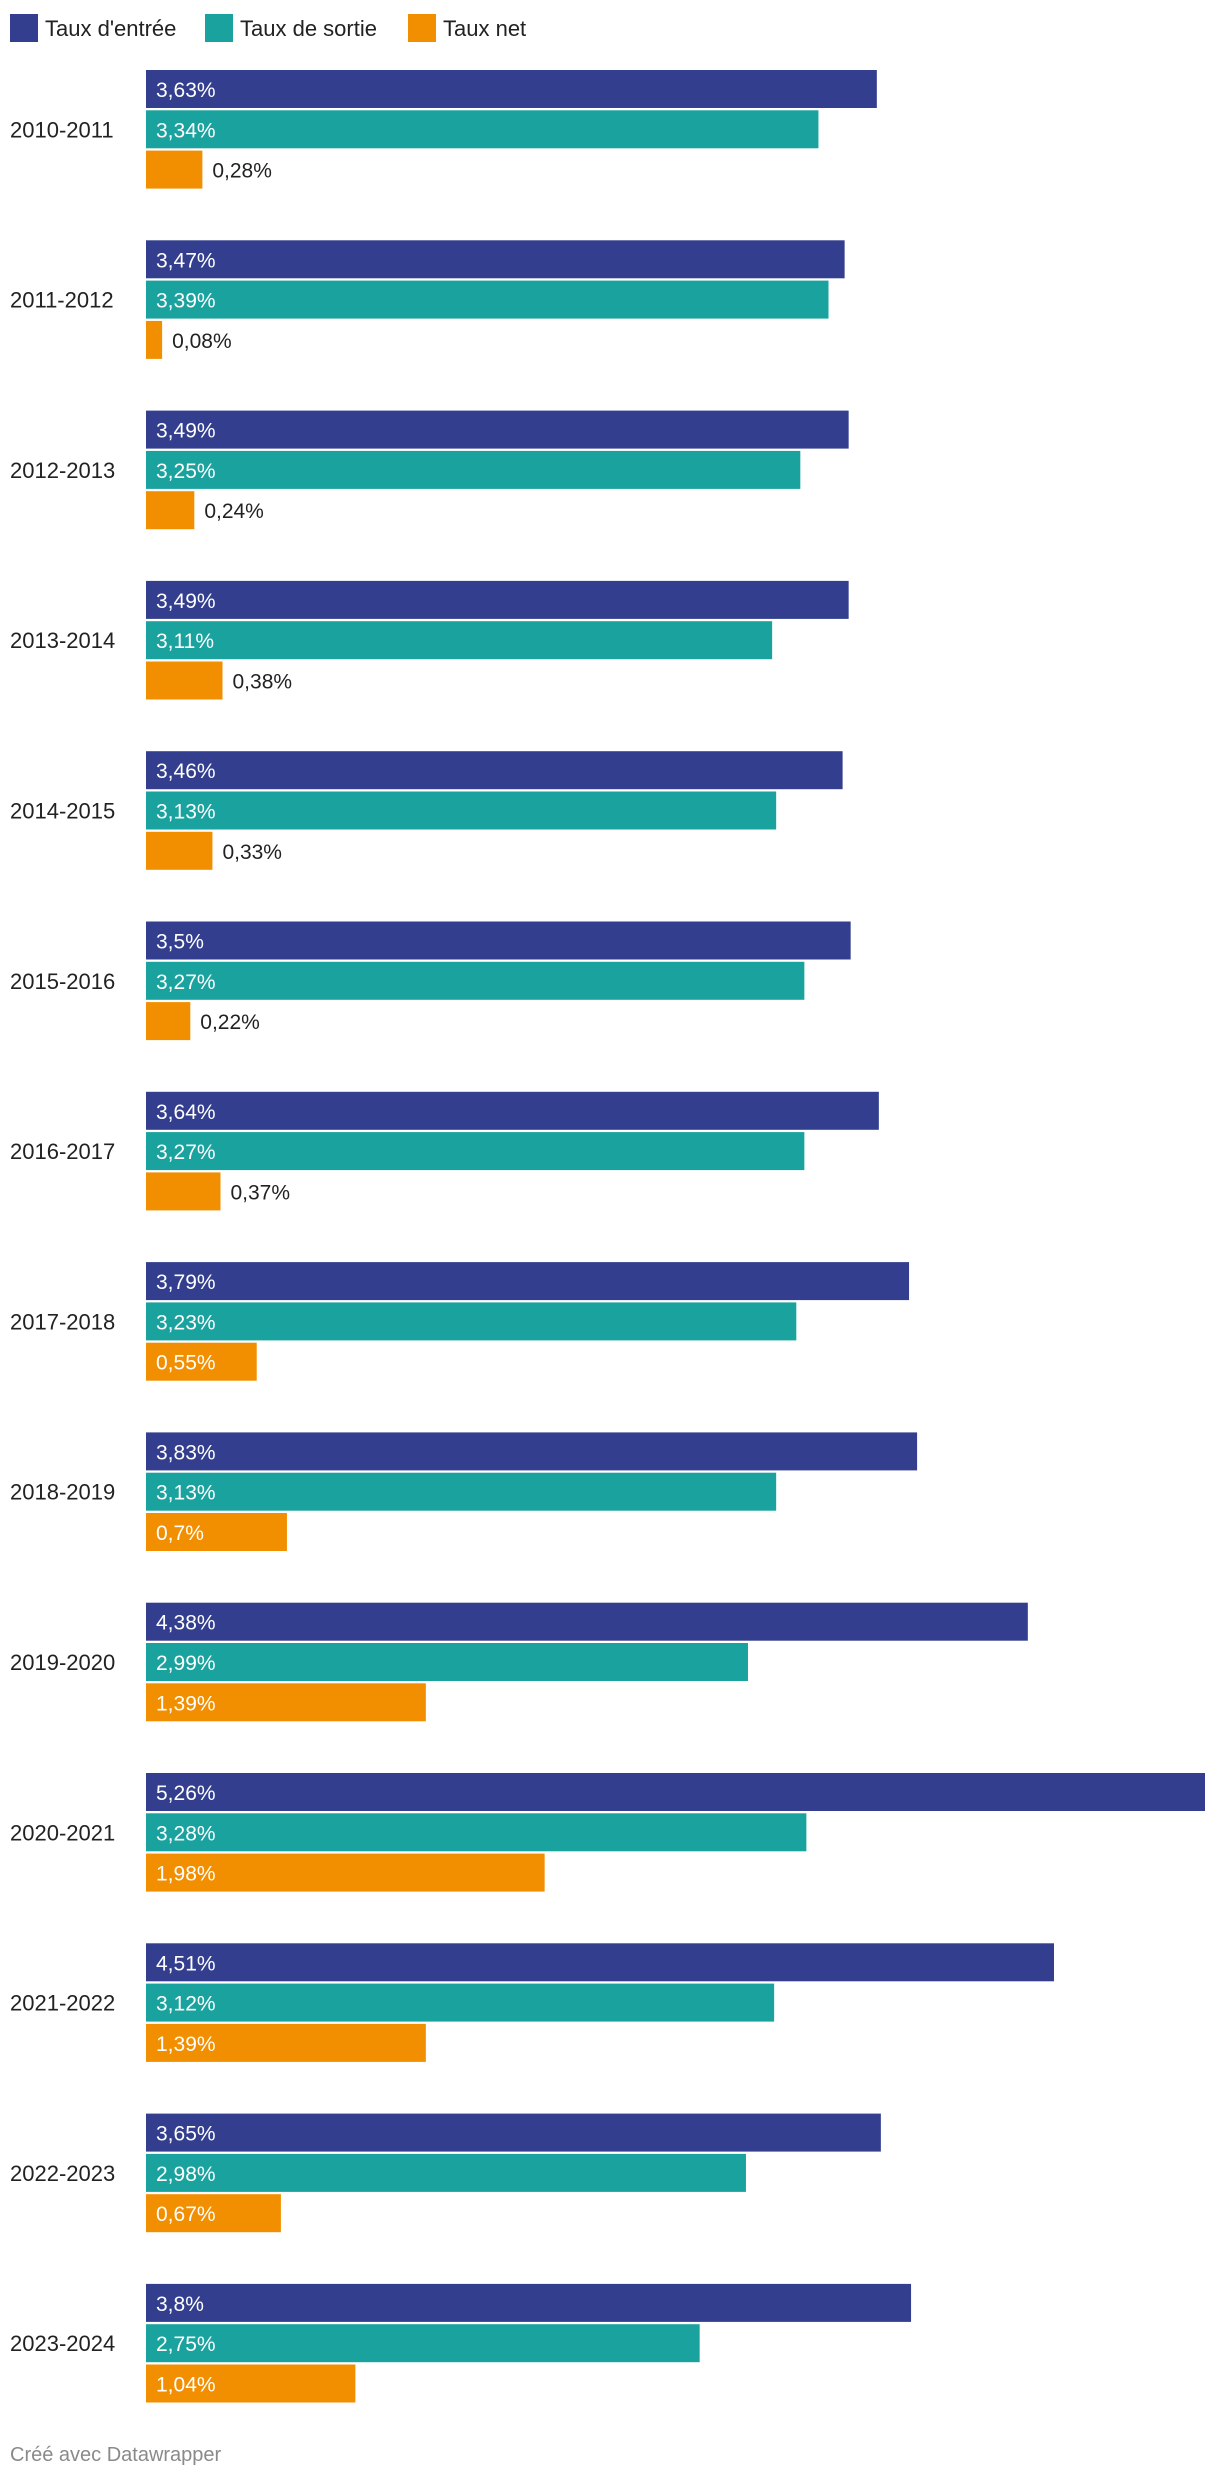  Describe the element at coordinates (495, 259) in the screenshot. I see `bar-entree-2011-2012` at that location.